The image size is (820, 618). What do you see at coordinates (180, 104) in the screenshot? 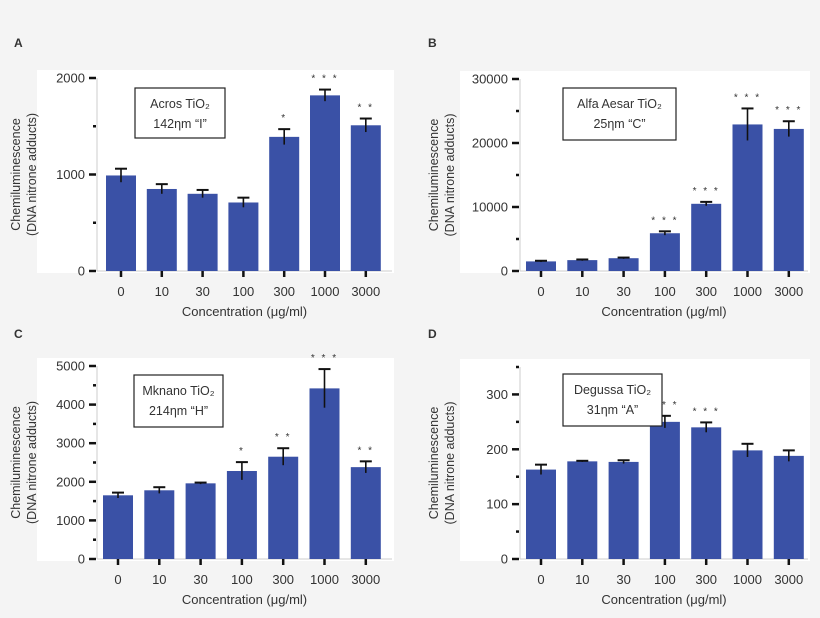
I see `annotation-title: Acros TiO₂` at bounding box center [180, 104].